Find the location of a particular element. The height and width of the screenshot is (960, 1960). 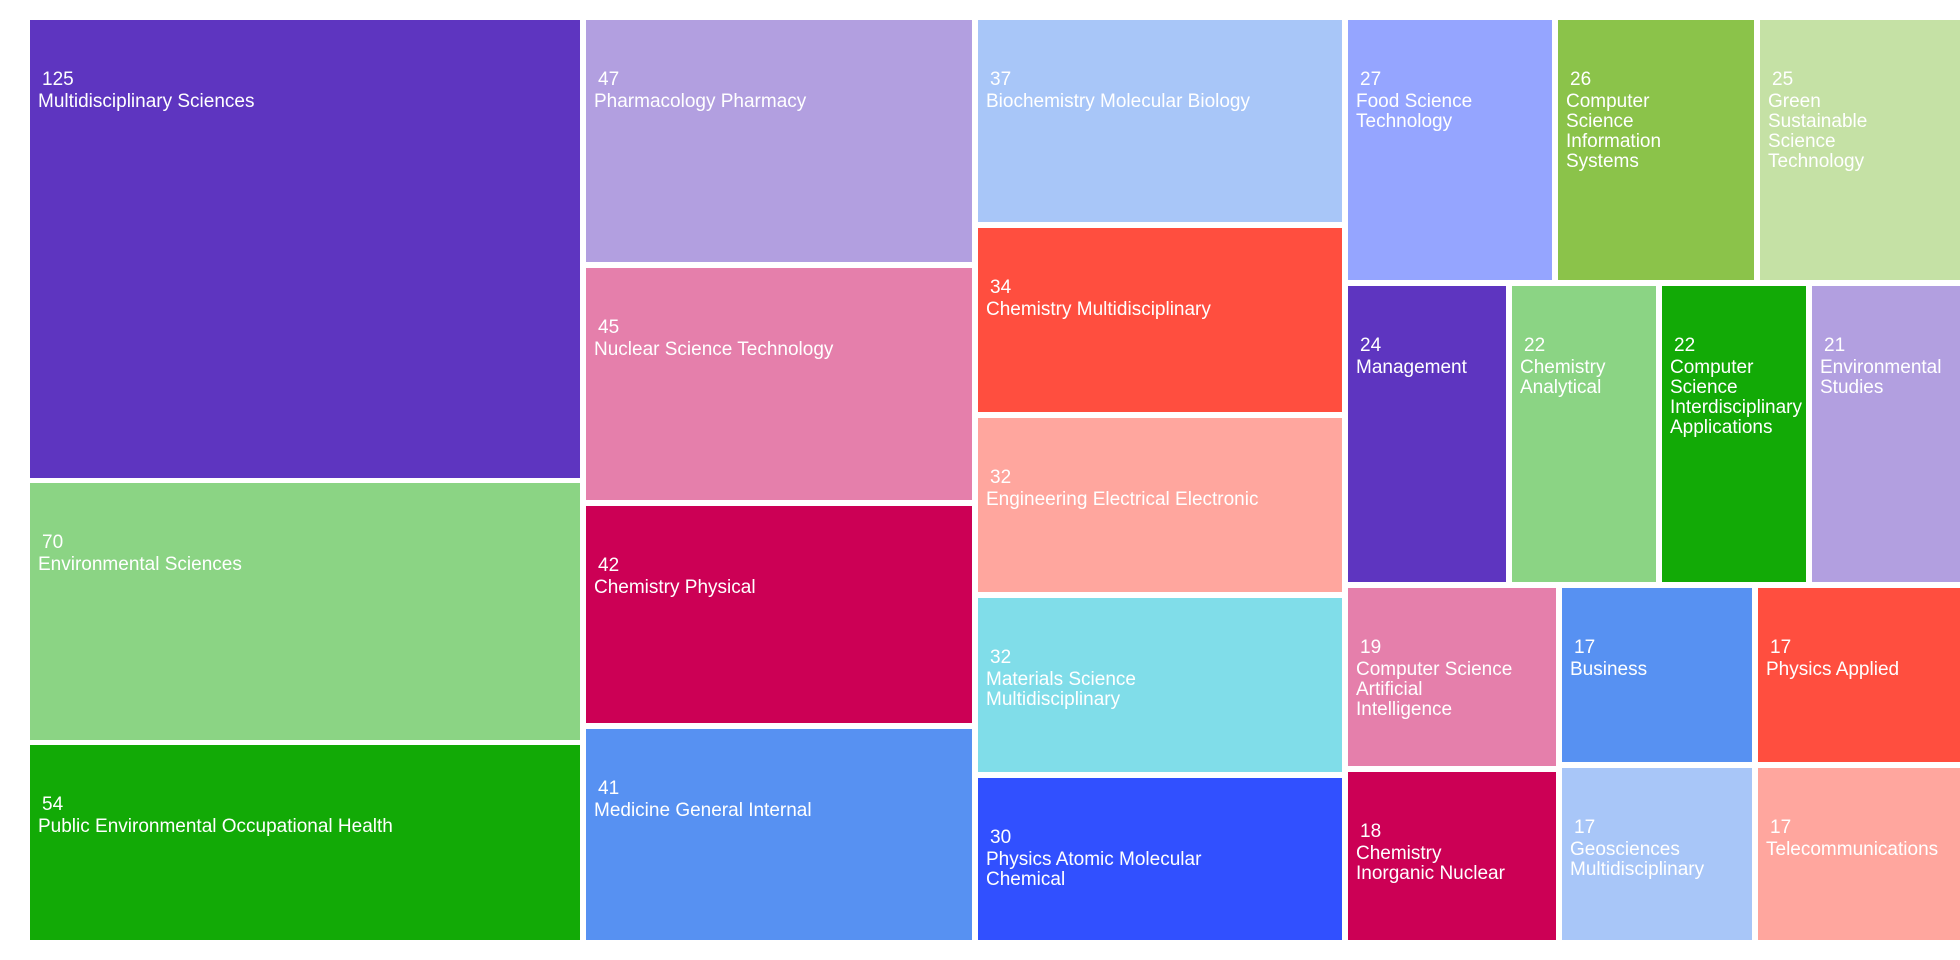

cell-value: 26 is located at coordinates (1581, 79).